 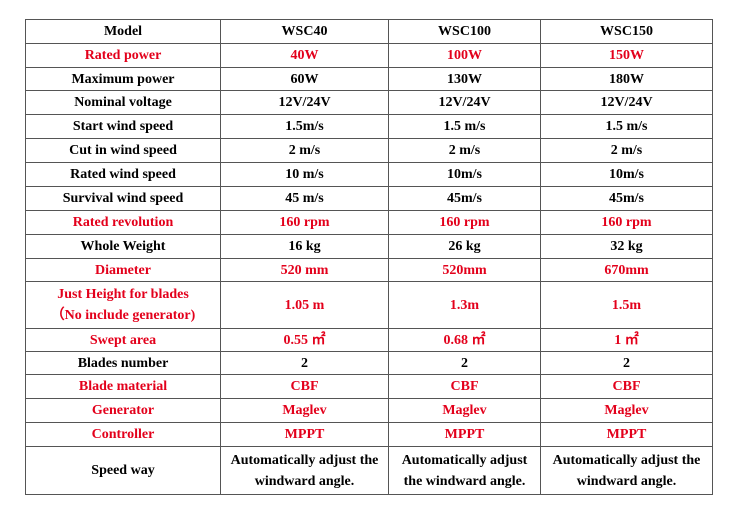 What do you see at coordinates (464, 246) in the screenshot?
I see `cell: 26 kg` at bounding box center [464, 246].